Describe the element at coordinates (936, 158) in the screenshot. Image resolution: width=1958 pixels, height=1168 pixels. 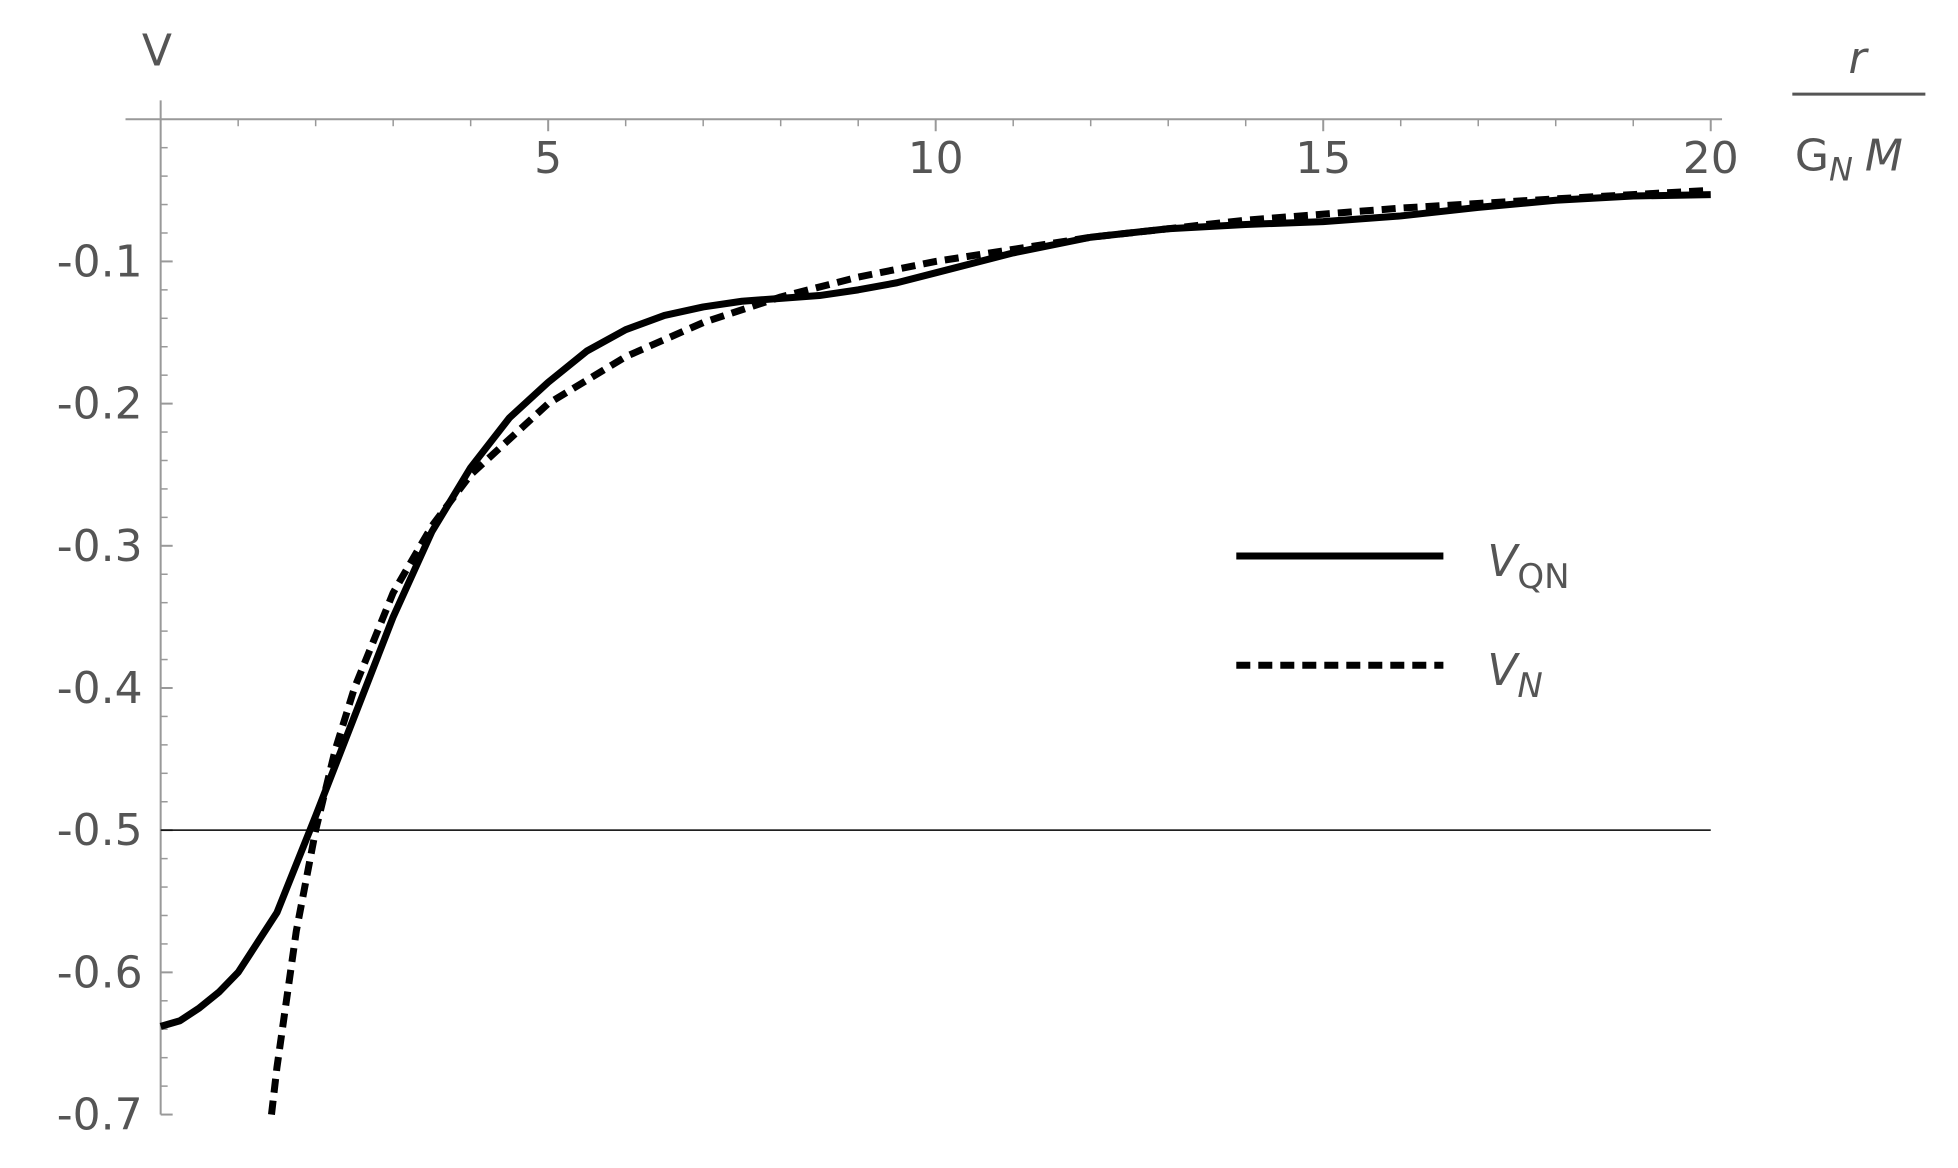
I see `x-tick-label: 10` at that location.